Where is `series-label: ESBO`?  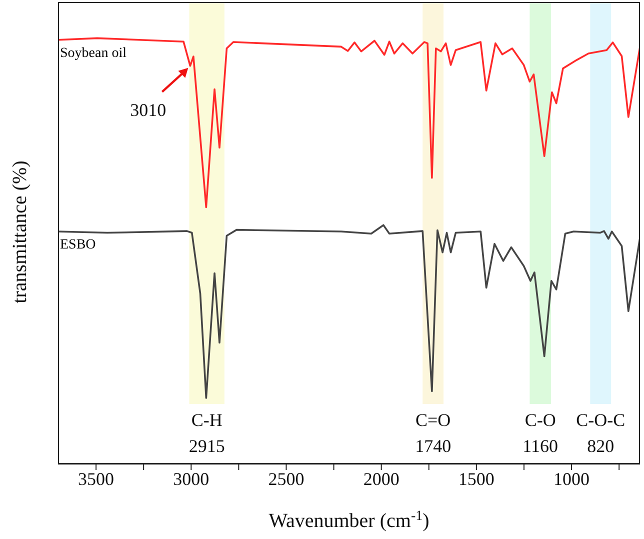 series-label: ESBO is located at coordinates (78, 245).